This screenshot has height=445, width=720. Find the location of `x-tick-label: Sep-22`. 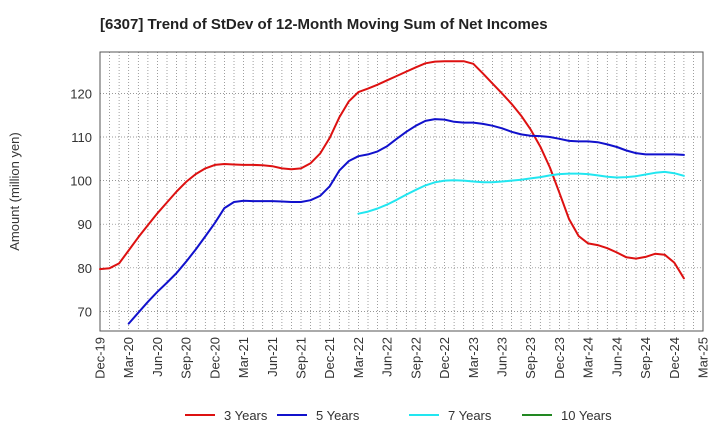

x-tick-label: Sep-22 is located at coordinates (415, 358).